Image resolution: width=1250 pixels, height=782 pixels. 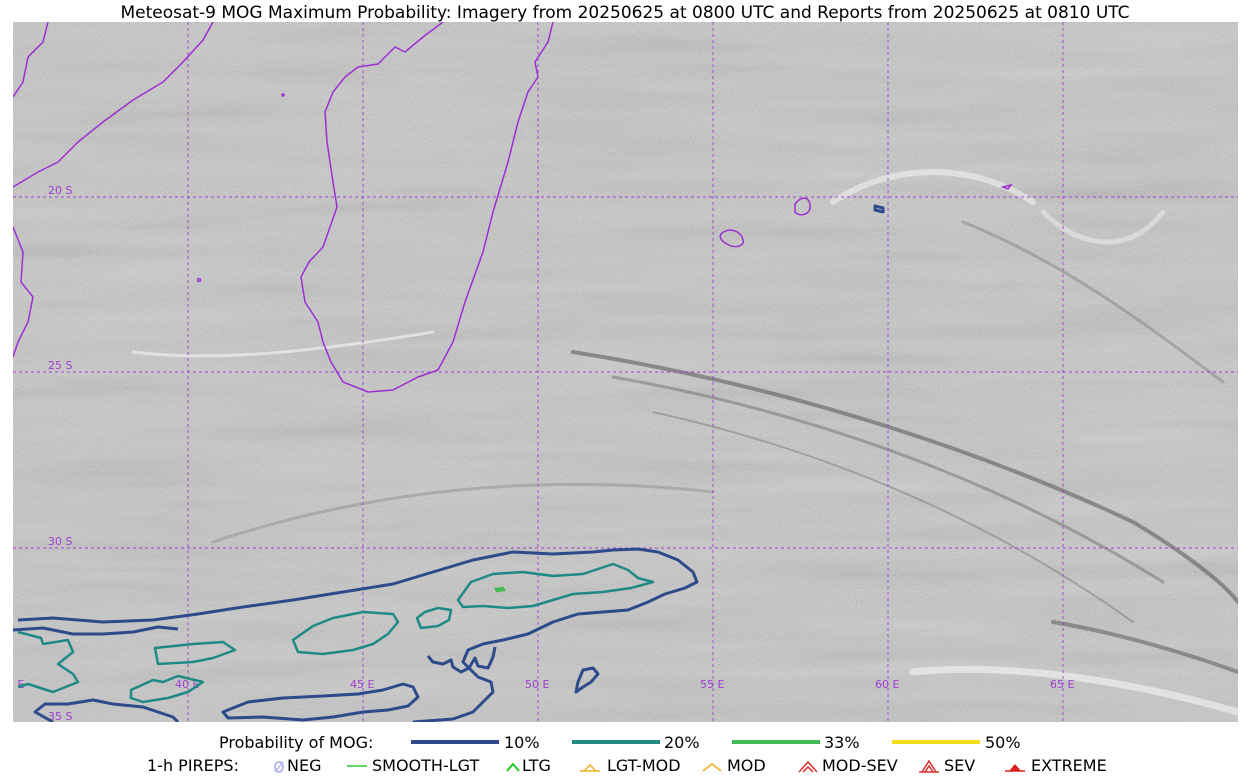 What do you see at coordinates (60, 716) in the screenshot?
I see `lat-label: 35 S` at bounding box center [60, 716].